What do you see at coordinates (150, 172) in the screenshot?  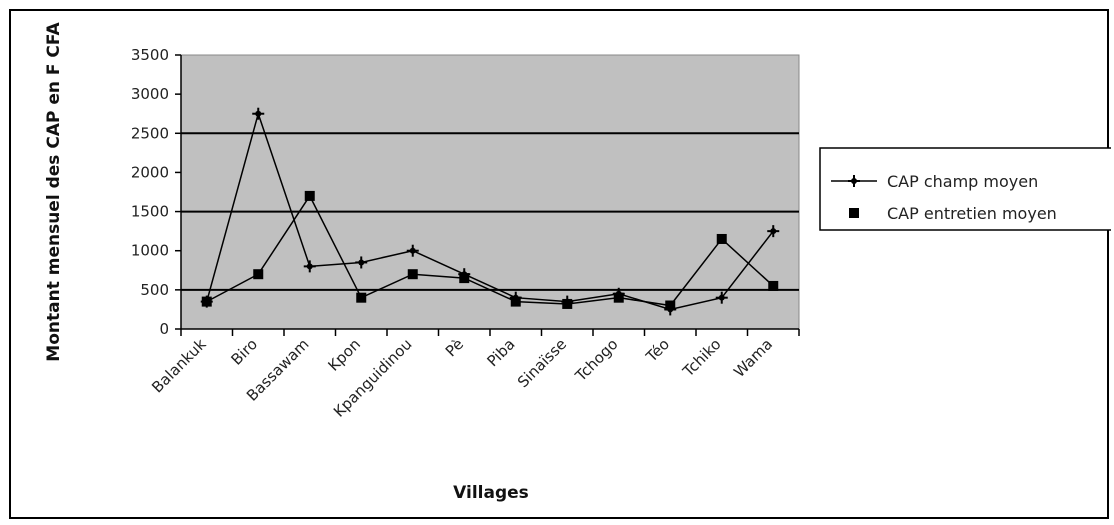 I see `y-tick-label: 2000` at bounding box center [150, 172].